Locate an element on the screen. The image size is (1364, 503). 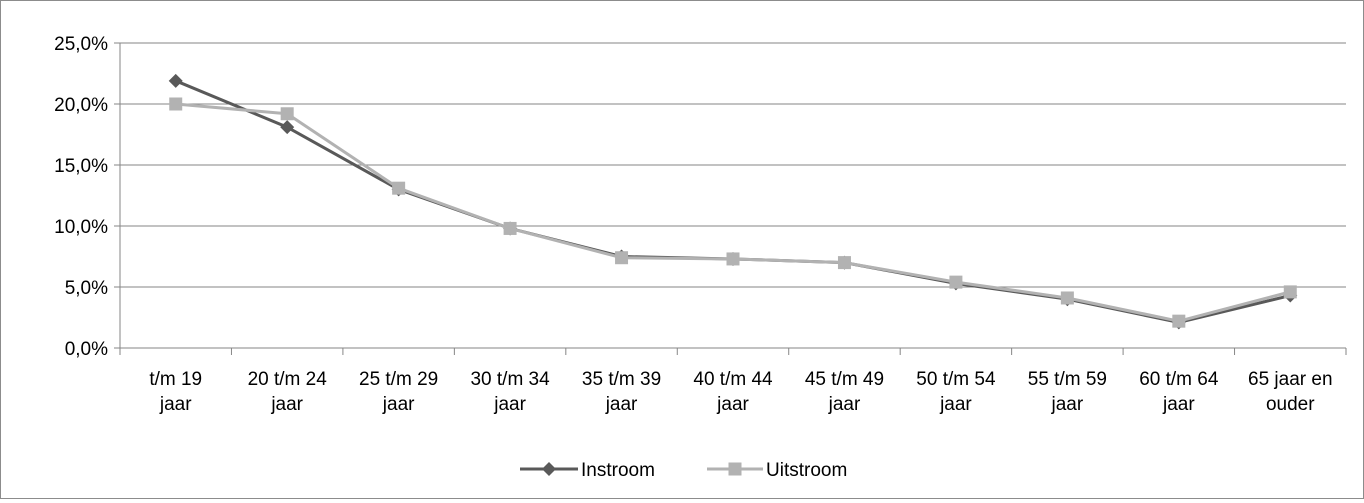
x-category-label: 40 t/m 44 jaar is located at coordinates (733, 392).